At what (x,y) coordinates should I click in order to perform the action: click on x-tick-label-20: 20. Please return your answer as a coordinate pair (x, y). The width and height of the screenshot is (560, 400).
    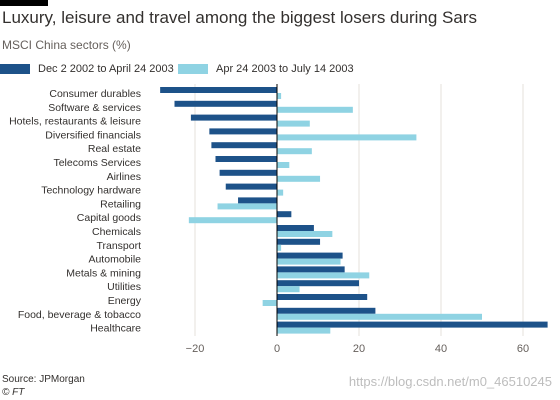
    Looking at the image, I should click on (359, 349).